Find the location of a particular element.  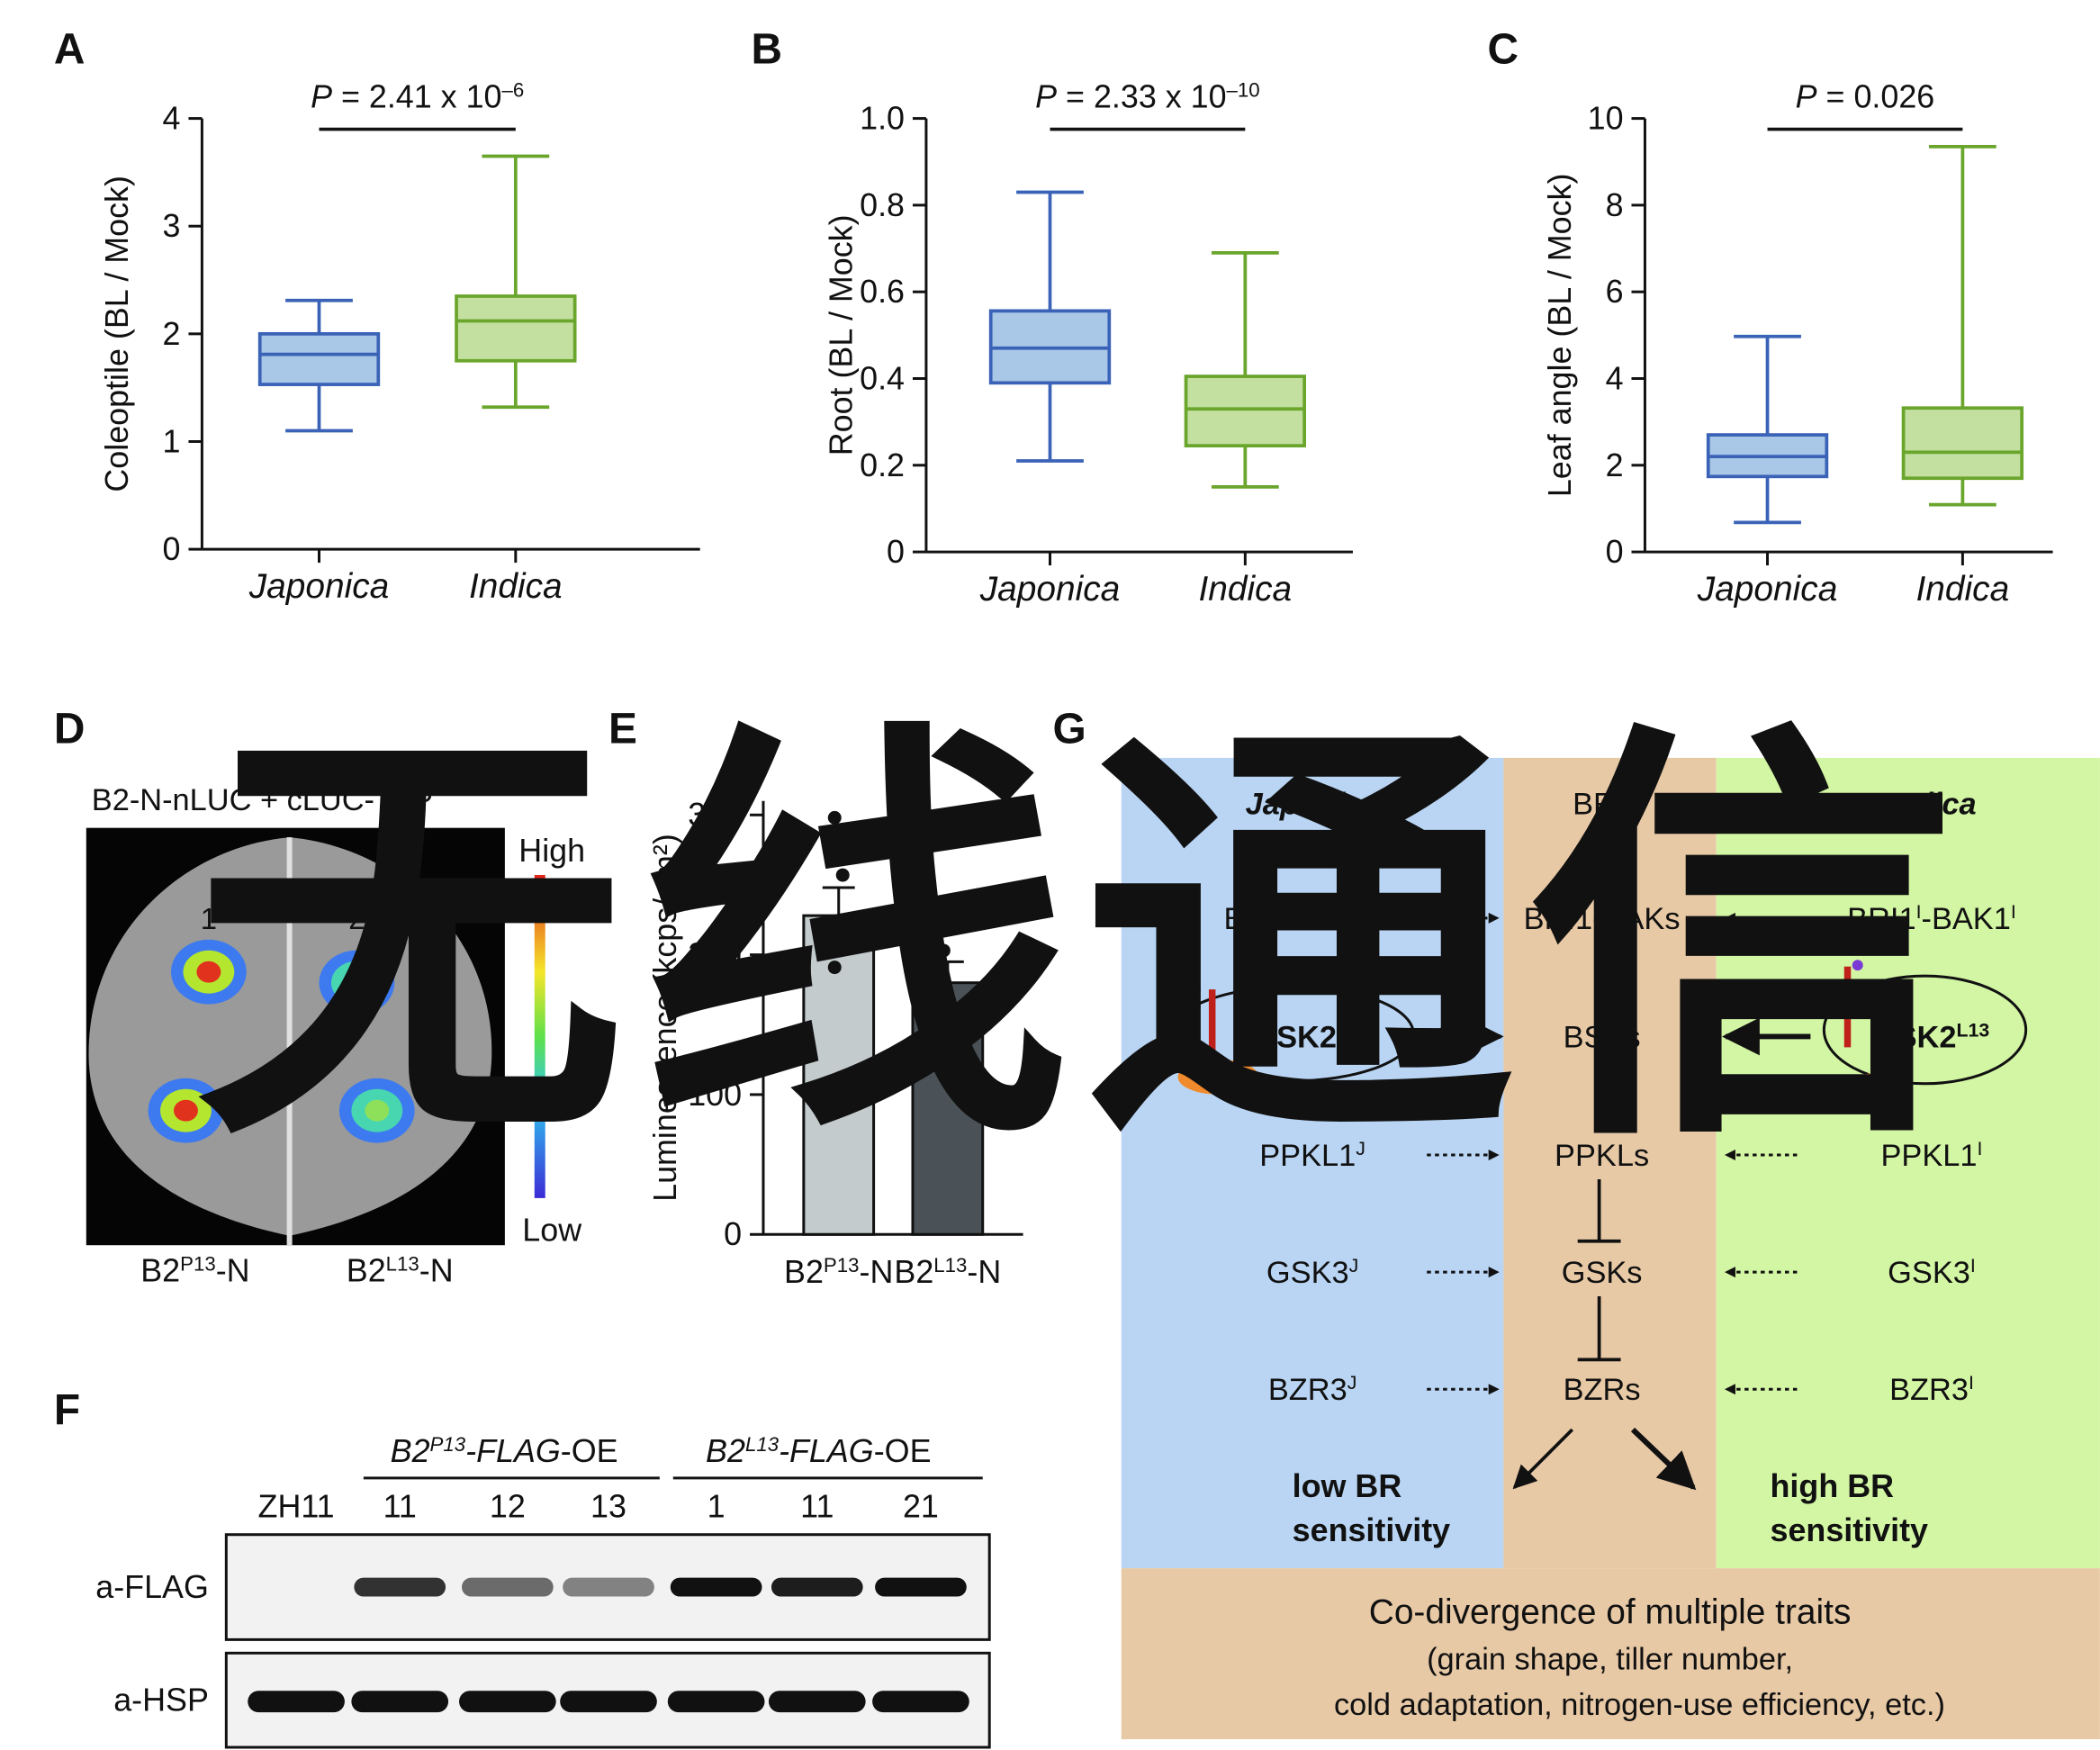

panel-label: A is located at coordinates (70, 49).